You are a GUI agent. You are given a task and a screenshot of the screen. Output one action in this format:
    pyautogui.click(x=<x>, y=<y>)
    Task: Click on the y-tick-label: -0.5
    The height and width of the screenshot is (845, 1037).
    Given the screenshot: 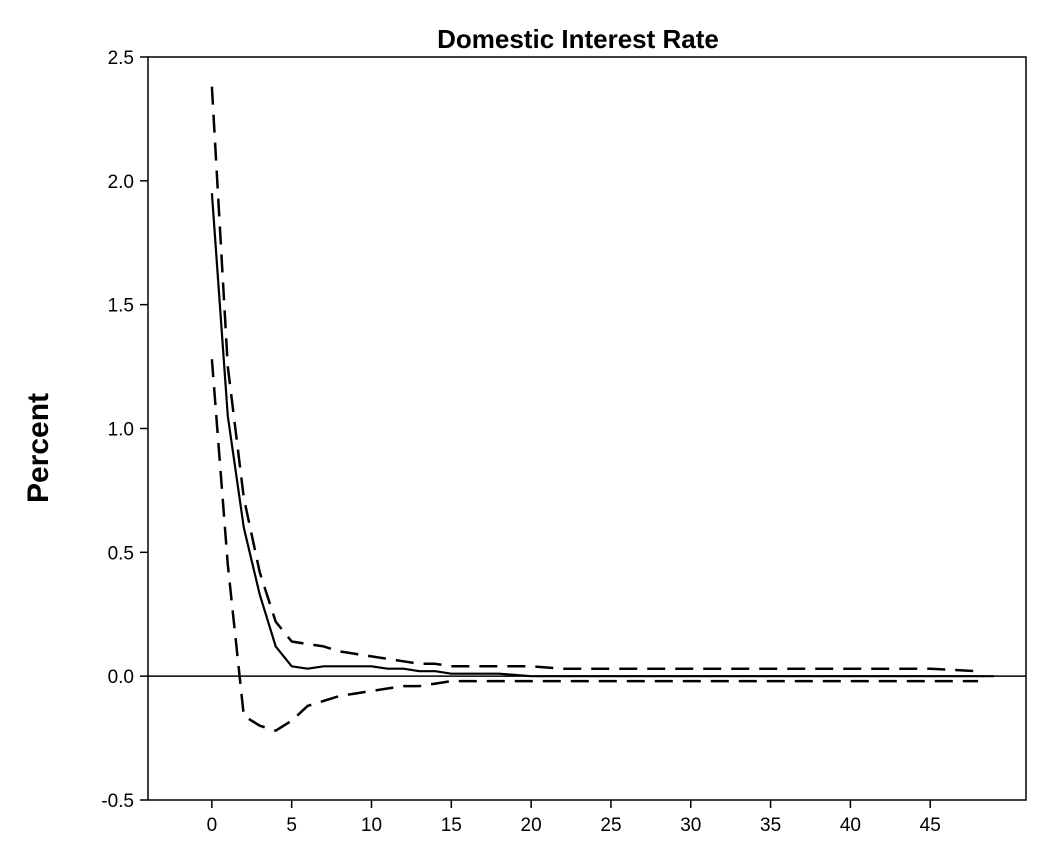 What is the action you would take?
    pyautogui.click(x=117, y=801)
    